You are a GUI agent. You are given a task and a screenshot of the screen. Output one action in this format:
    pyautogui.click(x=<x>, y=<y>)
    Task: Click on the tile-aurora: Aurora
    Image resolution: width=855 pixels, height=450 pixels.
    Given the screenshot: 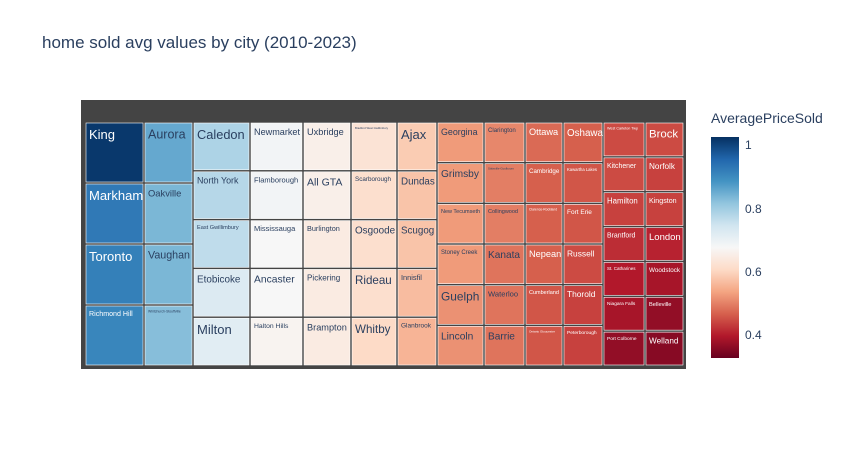 What is the action you would take?
    pyautogui.click(x=168, y=152)
    